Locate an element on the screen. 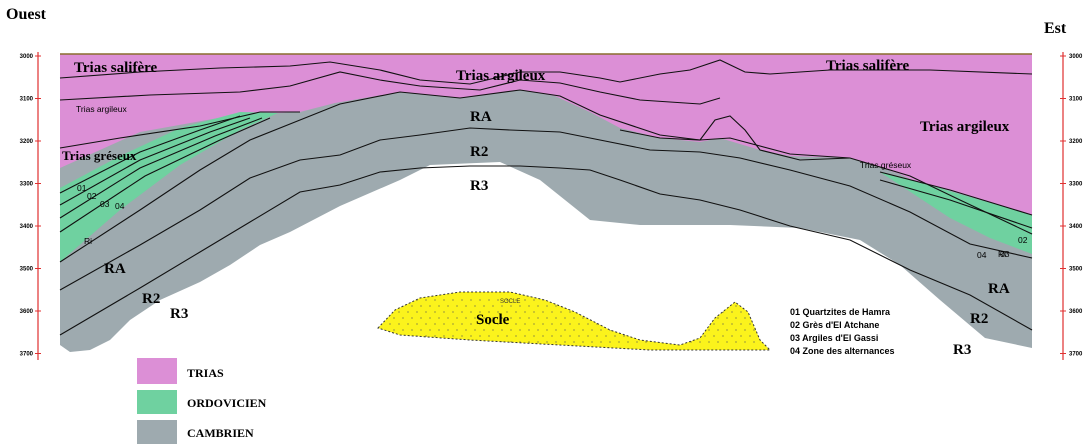 Image resolution: width=1090 pixels, height=444 pixels. left-depth-scale: 3000 3100 3200 3300 3400 3500 3600 3700 is located at coordinates (30, 206).